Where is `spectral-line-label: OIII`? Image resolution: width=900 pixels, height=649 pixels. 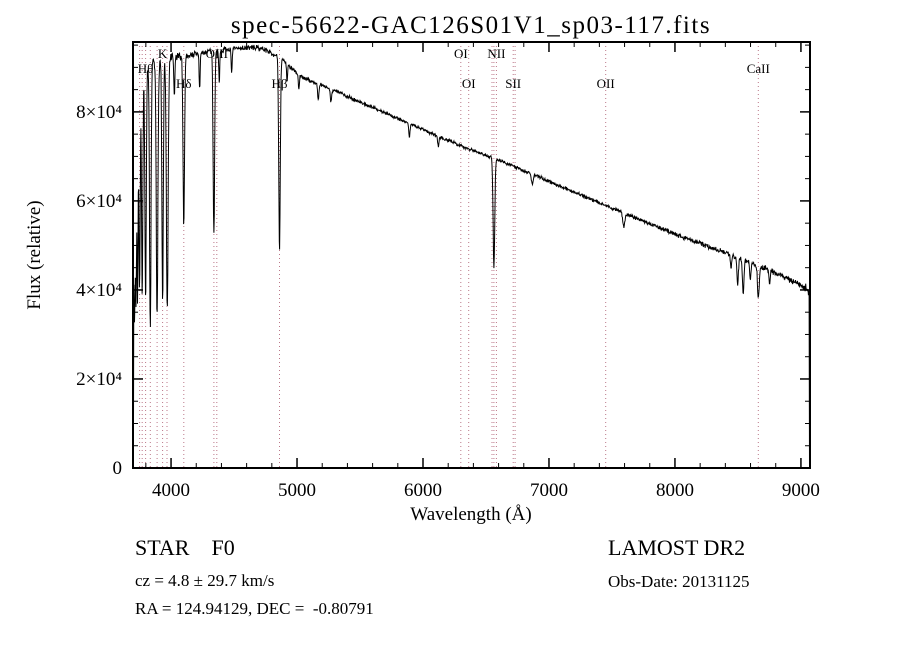 spectral-line-label: OIII is located at coordinates (217, 53).